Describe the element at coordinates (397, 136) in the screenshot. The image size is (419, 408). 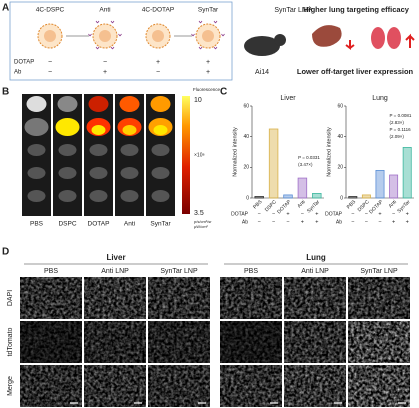
I see `annotation: (2.09×)` at that location.